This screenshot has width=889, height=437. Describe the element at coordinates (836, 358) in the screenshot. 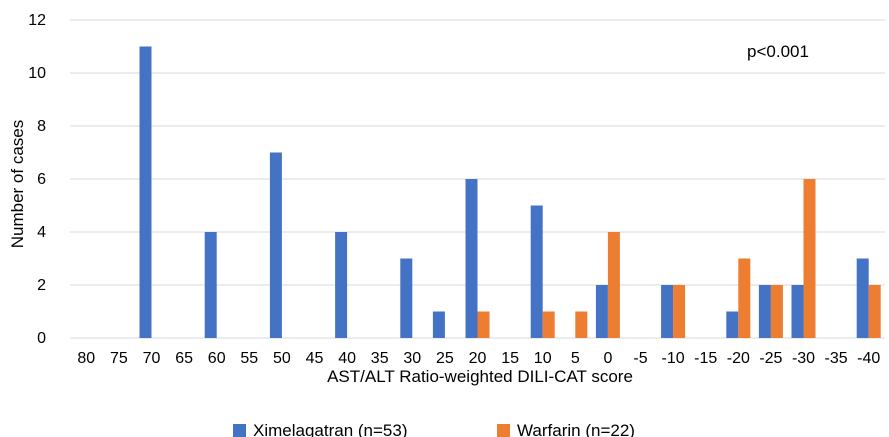

I see `x-tick-label: -35` at that location.